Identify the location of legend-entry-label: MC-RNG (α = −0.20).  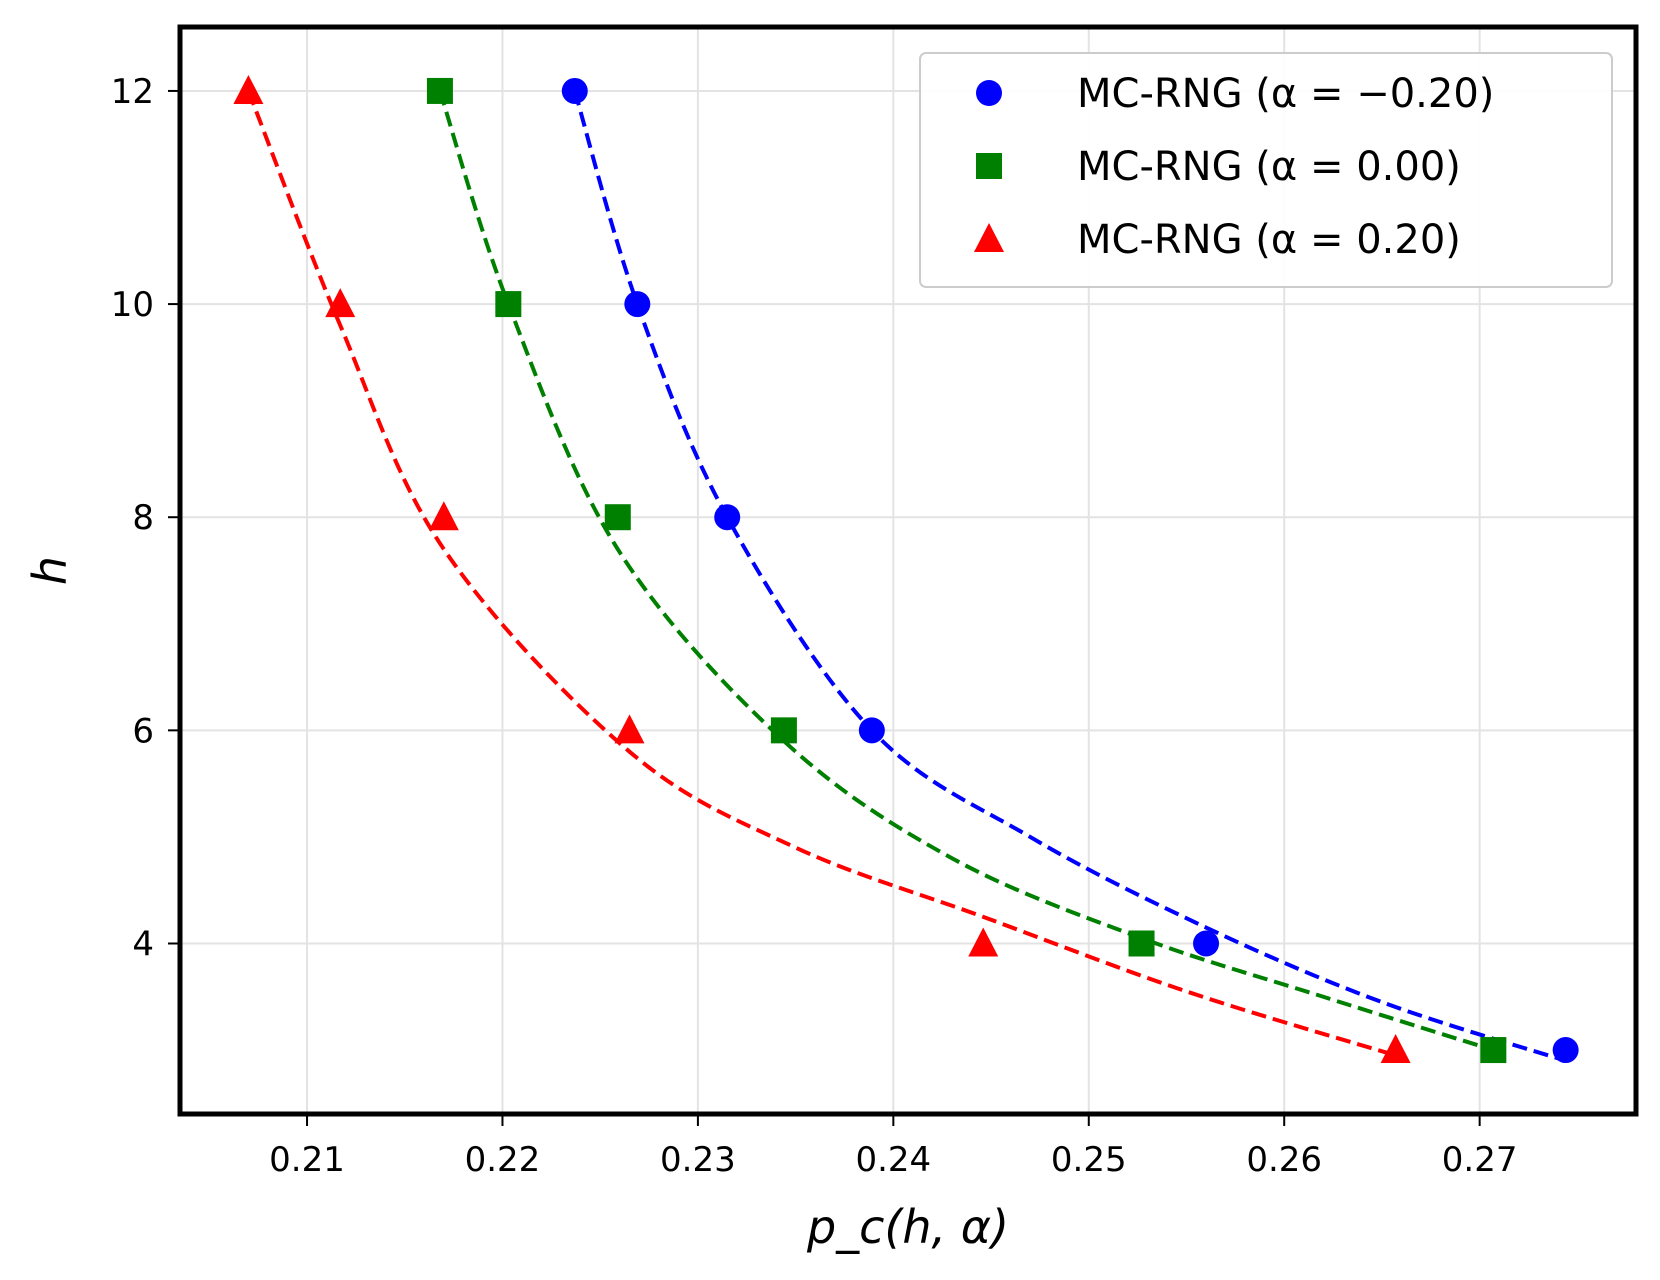
(1285, 94).